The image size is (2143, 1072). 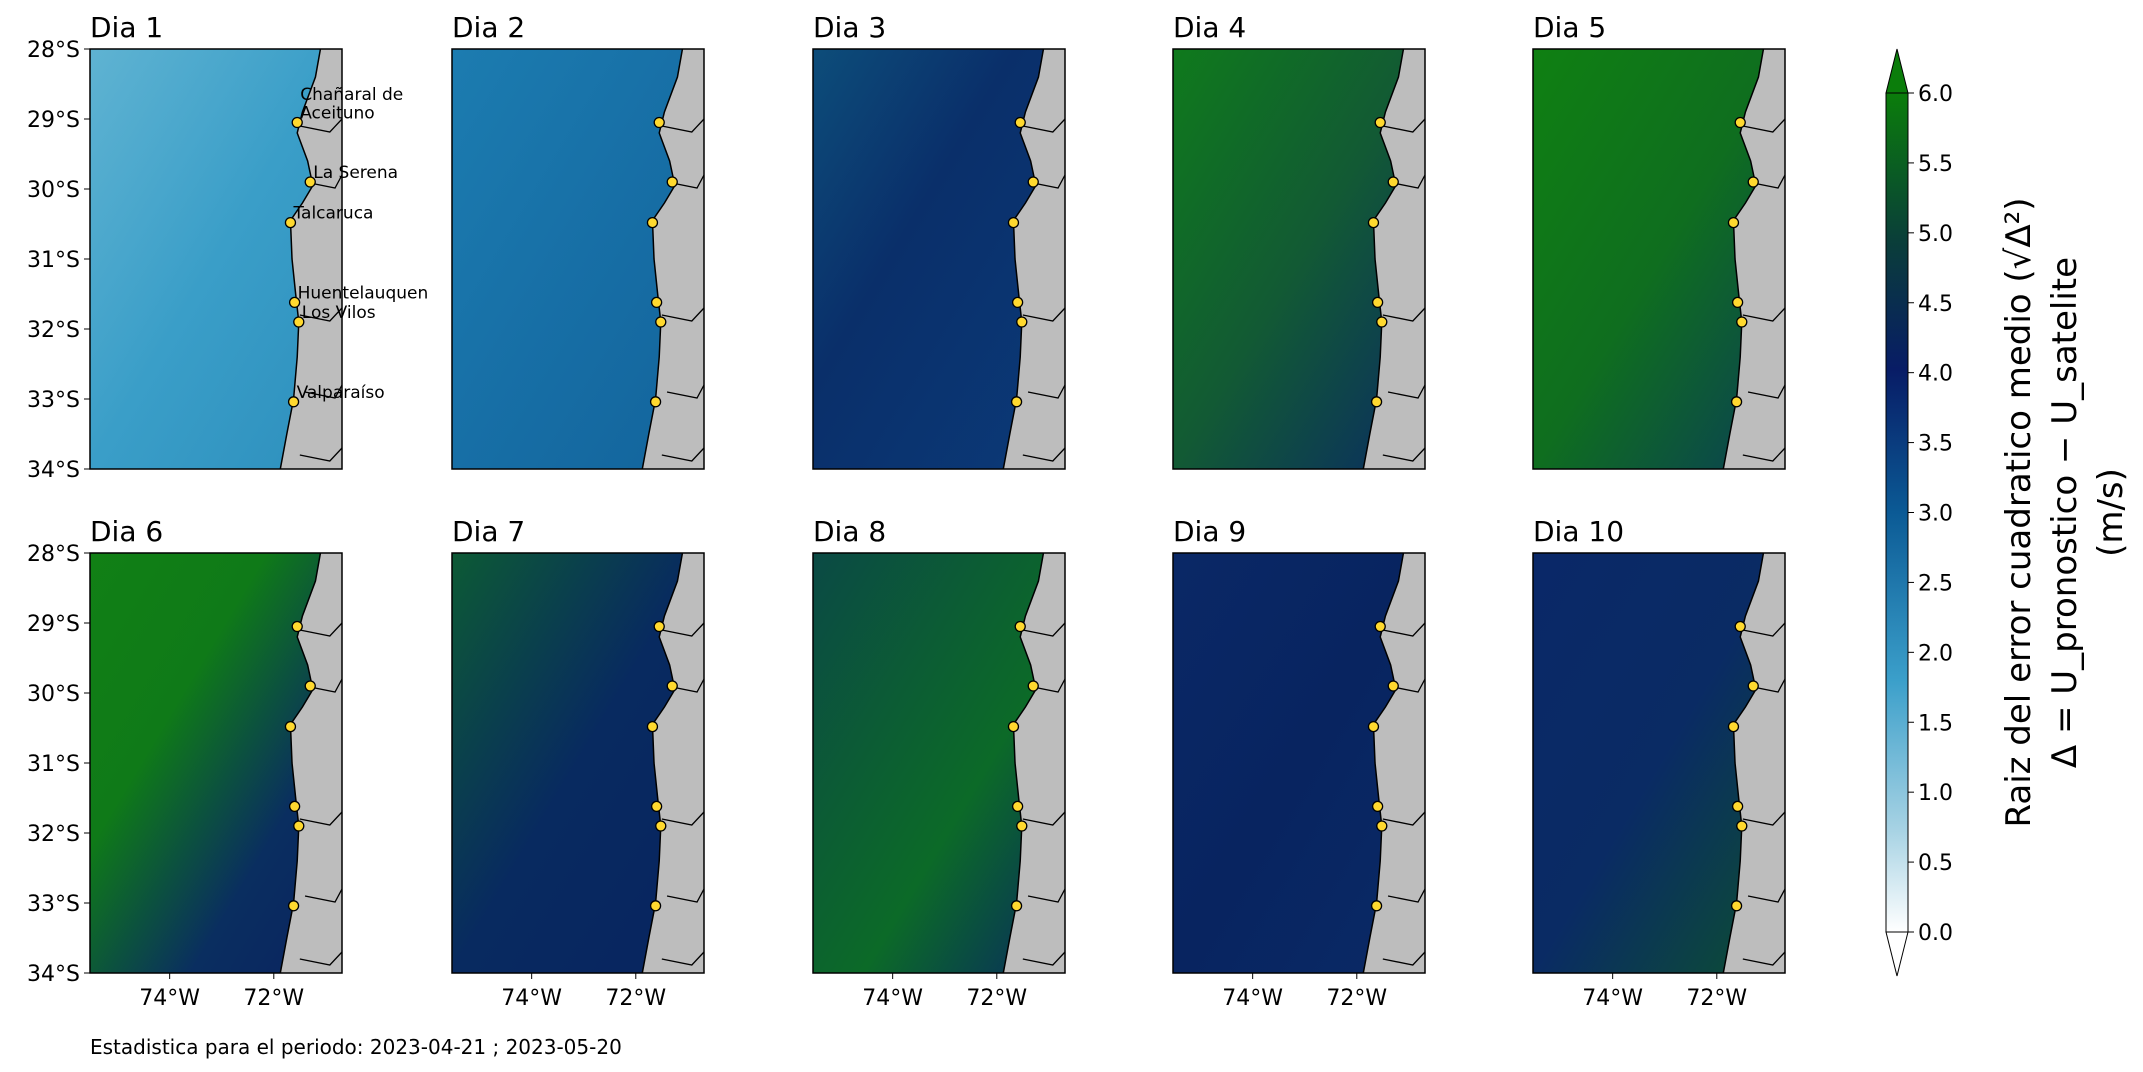 What do you see at coordinates (1935, 583) in the screenshot?
I see `colorbar-tick-label: 2.5` at bounding box center [1935, 583].